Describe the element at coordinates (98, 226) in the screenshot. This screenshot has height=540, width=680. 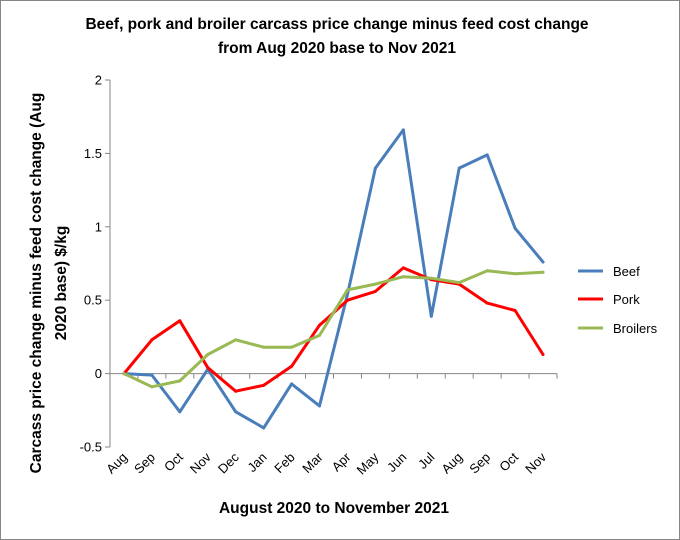
I see `y-tick-label: 1` at that location.